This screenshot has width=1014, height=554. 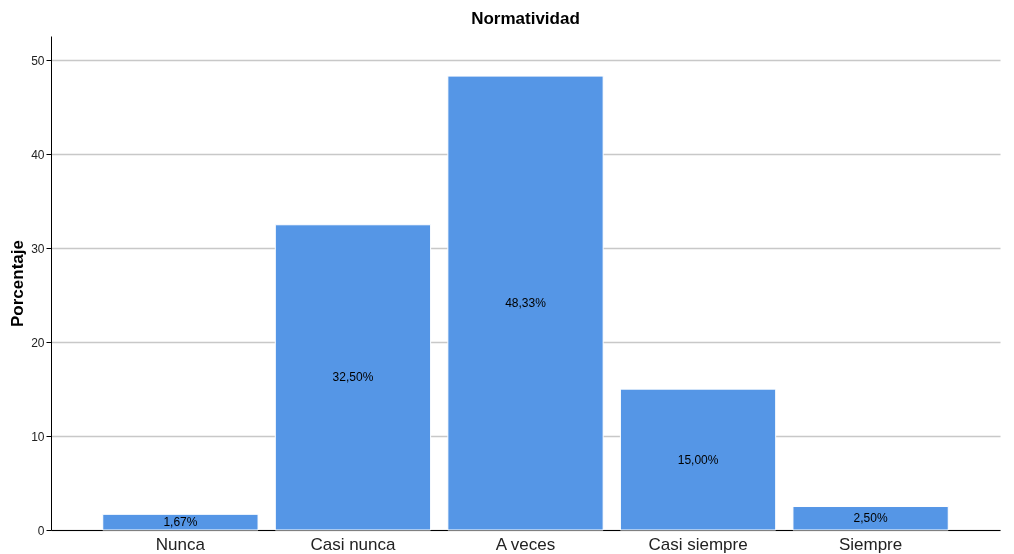 What do you see at coordinates (38, 60) in the screenshot?
I see `y-tick-label: 50` at bounding box center [38, 60].